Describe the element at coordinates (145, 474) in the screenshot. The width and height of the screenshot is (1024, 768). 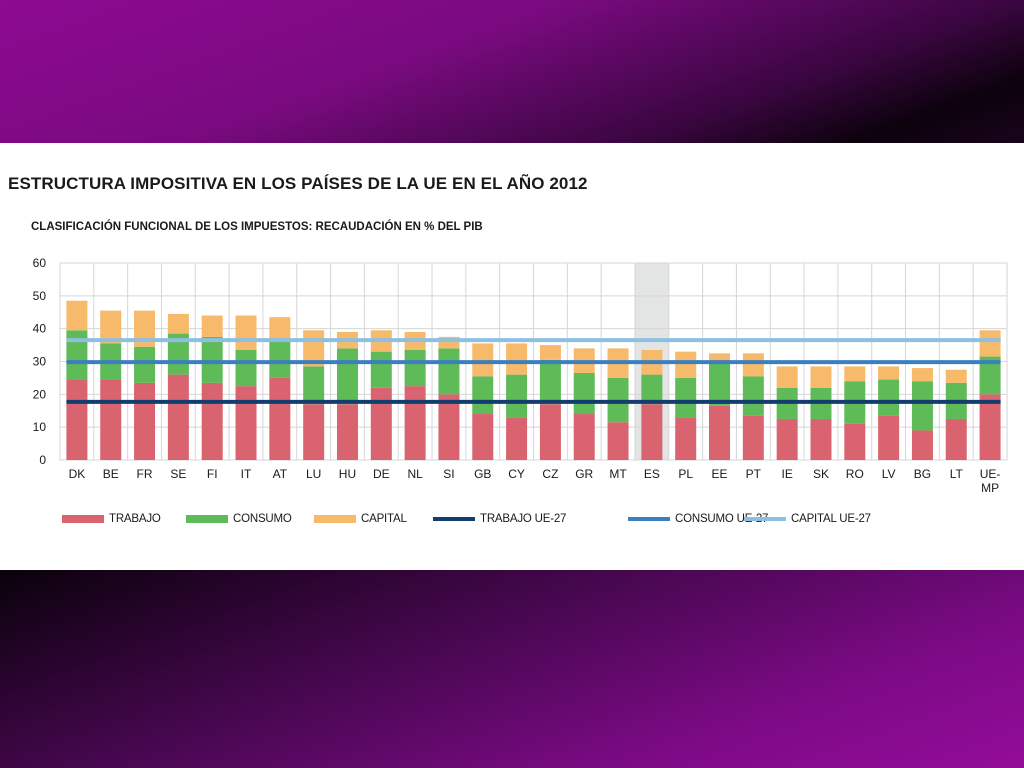
I see `x-tick-label: FR` at that location.